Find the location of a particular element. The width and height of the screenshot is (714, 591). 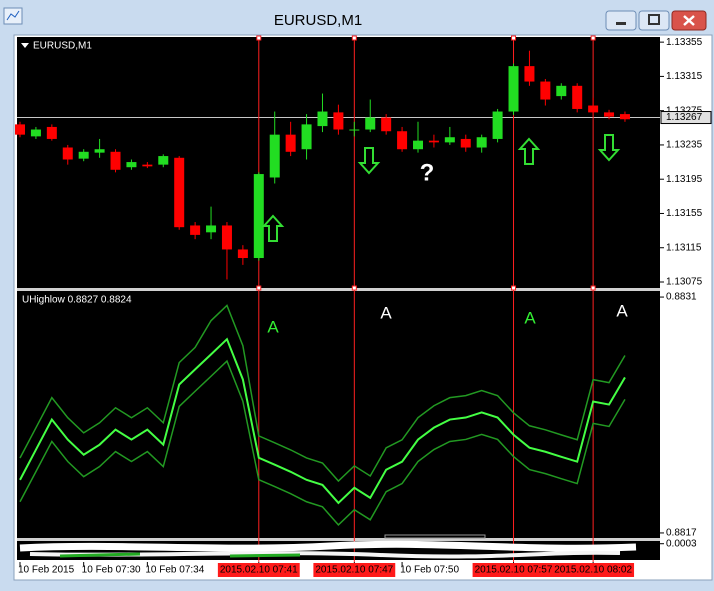

window-title: EURUSD,M1 is located at coordinates (318, 20).